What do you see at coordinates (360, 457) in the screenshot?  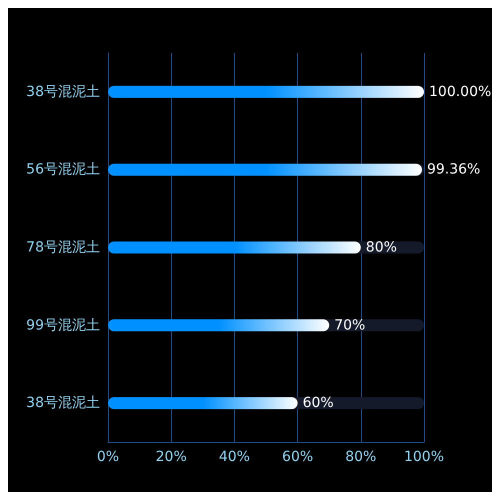 I see `x-tick-label: 80%` at bounding box center [360, 457].